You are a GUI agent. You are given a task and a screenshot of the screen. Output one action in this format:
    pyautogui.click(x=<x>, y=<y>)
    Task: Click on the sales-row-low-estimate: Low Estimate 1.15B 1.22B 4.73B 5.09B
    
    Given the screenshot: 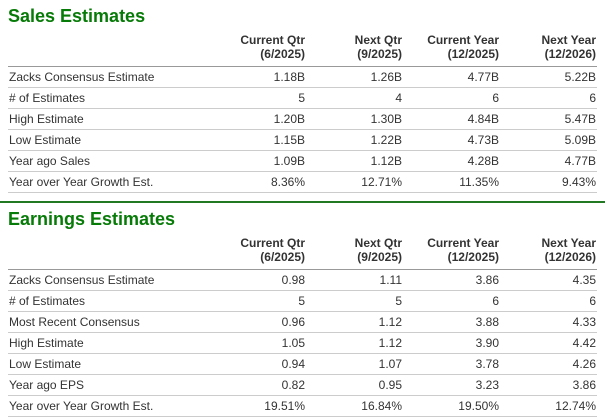 What is the action you would take?
    pyautogui.click(x=302, y=140)
    